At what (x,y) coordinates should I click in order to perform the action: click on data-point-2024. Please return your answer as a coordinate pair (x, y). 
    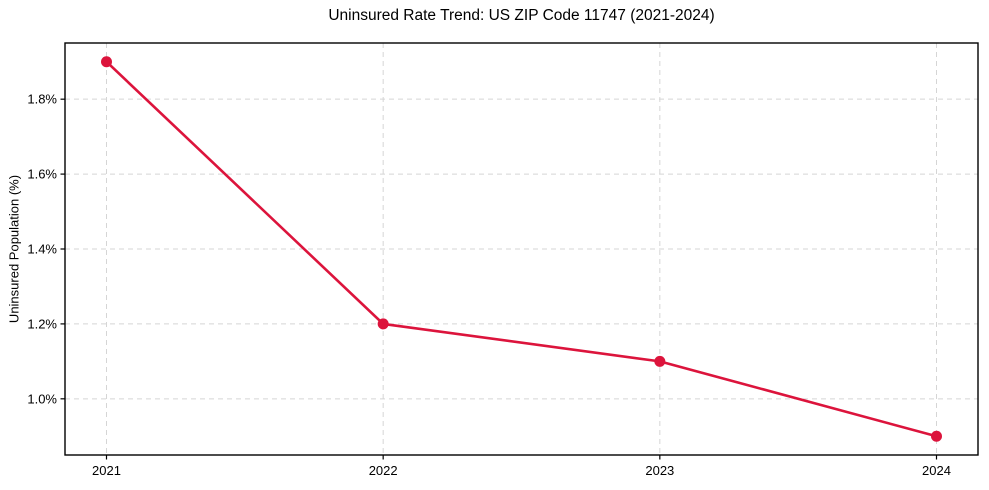
    Looking at the image, I should click on (936, 436).